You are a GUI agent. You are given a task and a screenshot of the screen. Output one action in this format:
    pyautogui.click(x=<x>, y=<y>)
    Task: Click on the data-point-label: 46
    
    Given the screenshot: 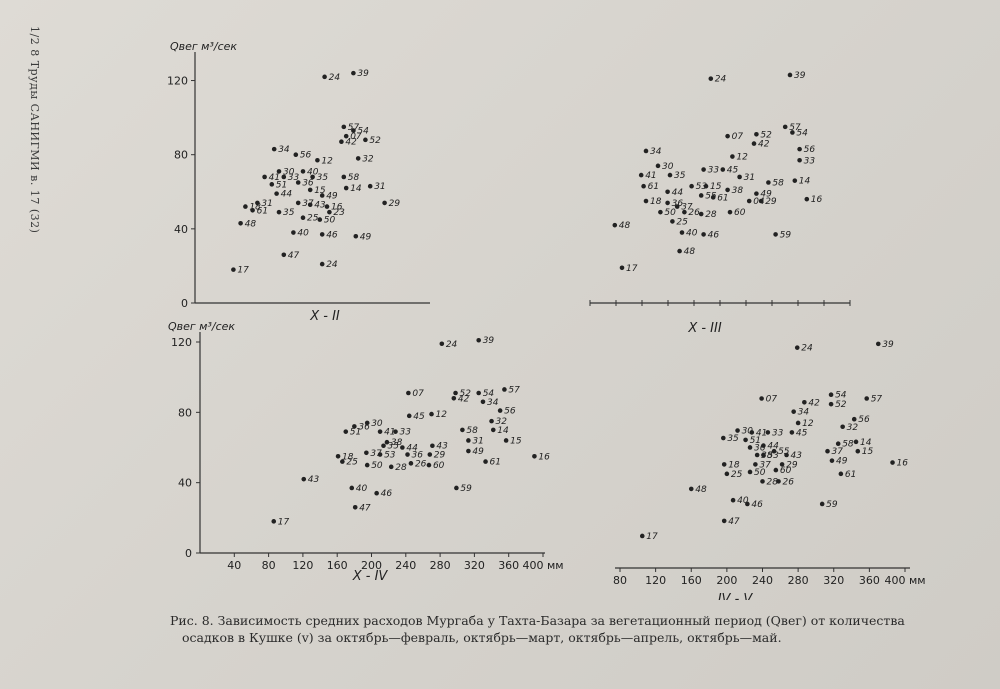 What is the action you would take?
    pyautogui.click(x=387, y=494)
    